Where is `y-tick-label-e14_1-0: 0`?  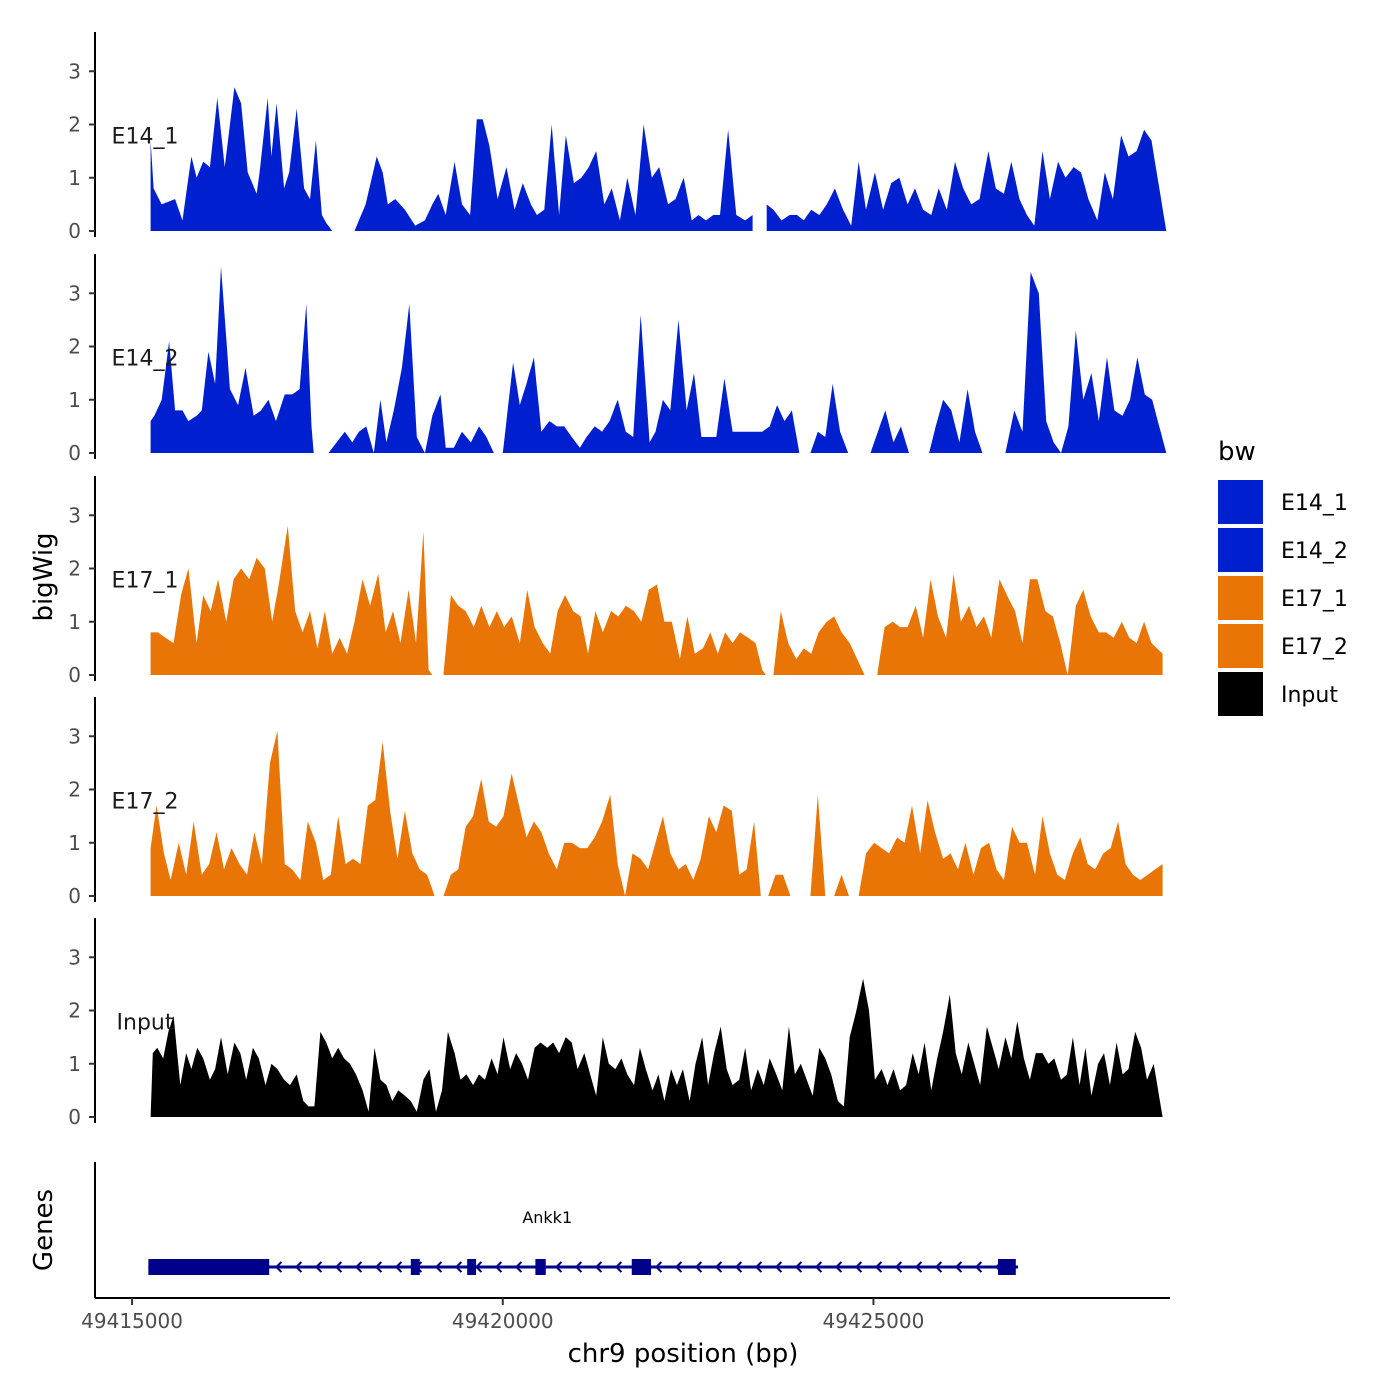 y-tick-label-e14_1-0: 0 is located at coordinates (74, 231).